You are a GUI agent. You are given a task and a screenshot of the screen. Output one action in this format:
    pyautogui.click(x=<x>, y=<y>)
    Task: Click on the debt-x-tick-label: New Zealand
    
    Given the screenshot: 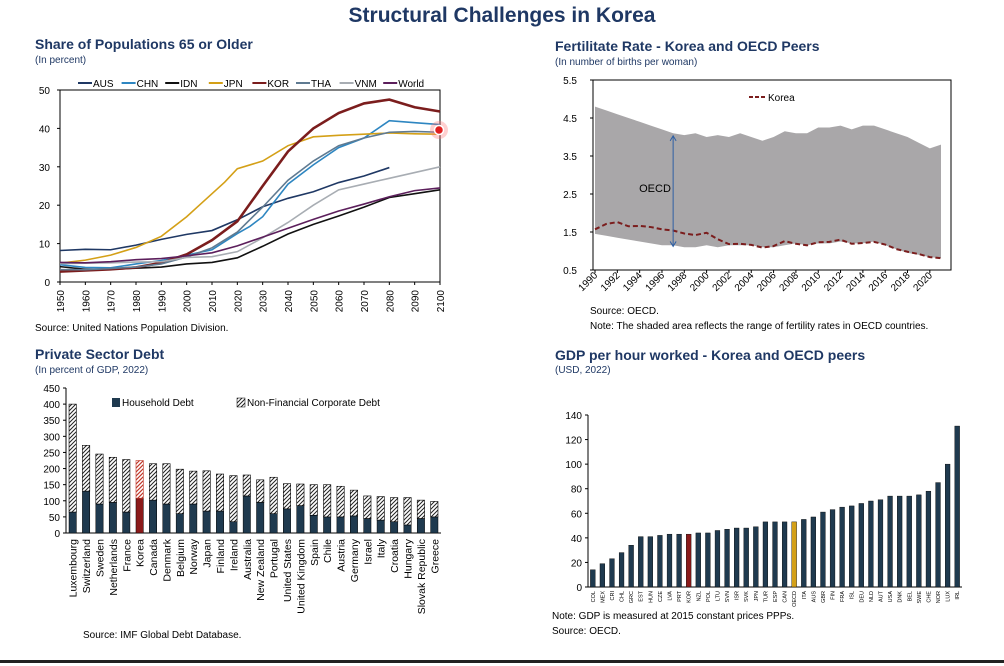 What is the action you would take?
    pyautogui.click(x=261, y=570)
    